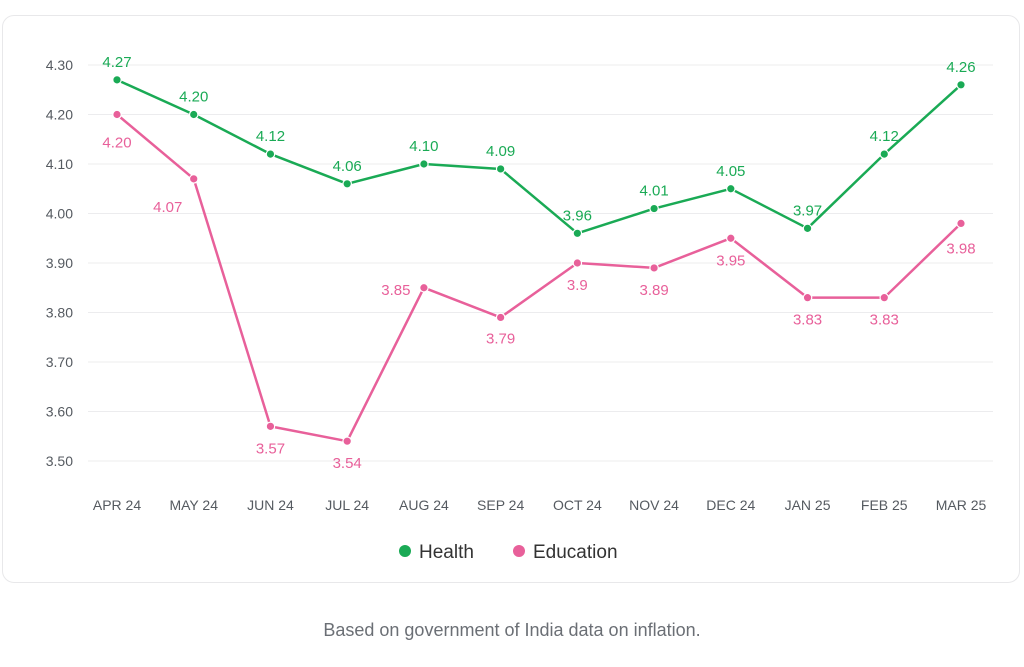  Describe the element at coordinates (577, 215) in the screenshot. I see `data-label-health: 3.96` at that location.